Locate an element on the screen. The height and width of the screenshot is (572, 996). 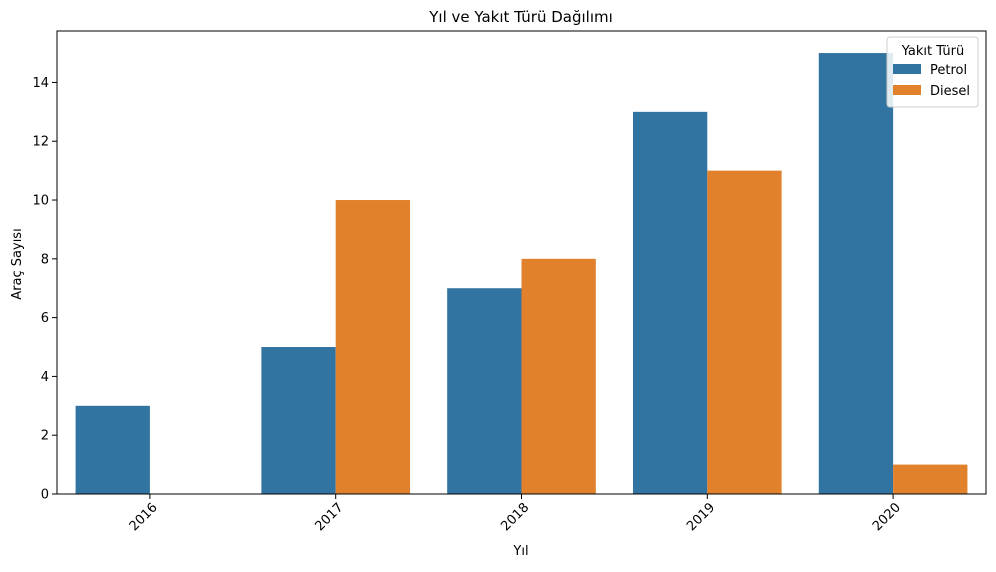
y-tick-label: 2 is located at coordinates (45, 436).